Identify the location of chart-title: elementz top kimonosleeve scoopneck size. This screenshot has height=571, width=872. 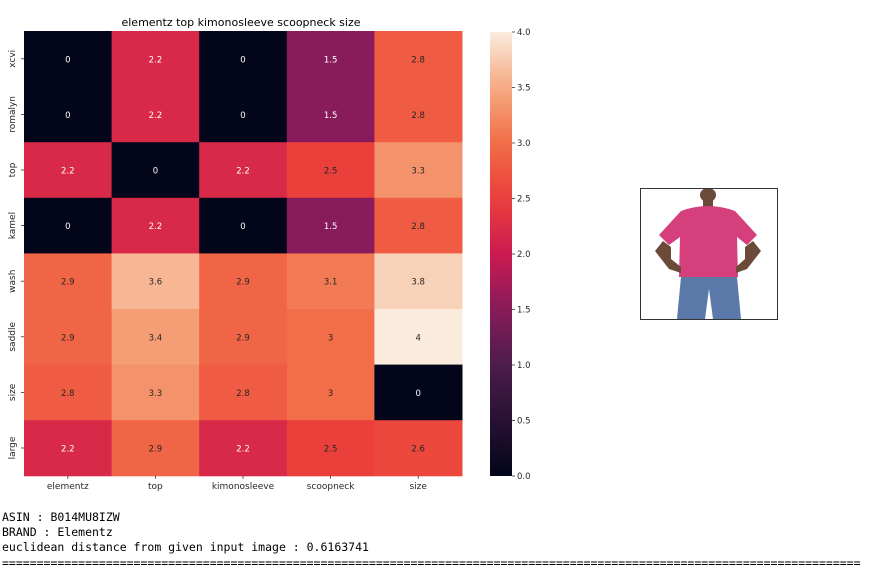
(240, 22).